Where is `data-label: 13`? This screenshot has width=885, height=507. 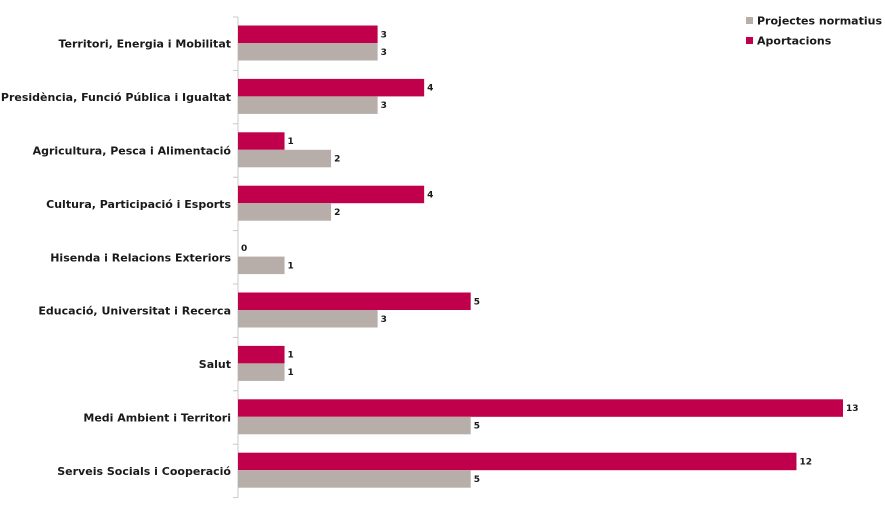
data-label: 13 is located at coordinates (852, 409).